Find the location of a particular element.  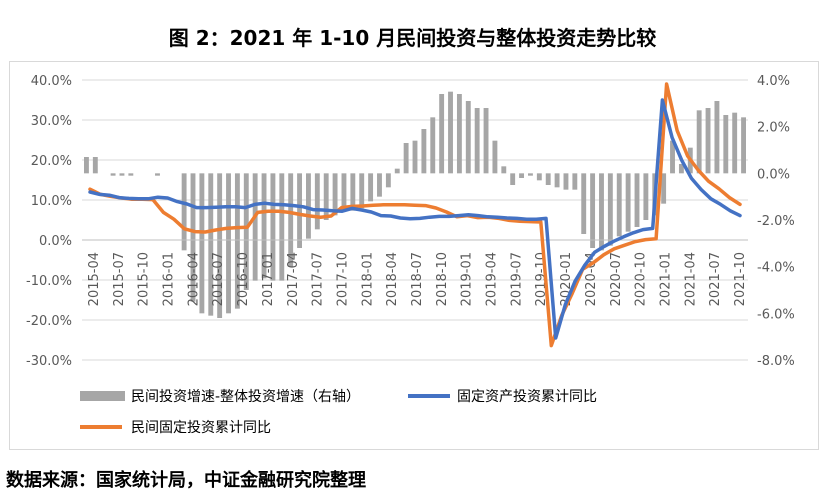

x-tick-label: 2021-07 is located at coordinates (715, 279).